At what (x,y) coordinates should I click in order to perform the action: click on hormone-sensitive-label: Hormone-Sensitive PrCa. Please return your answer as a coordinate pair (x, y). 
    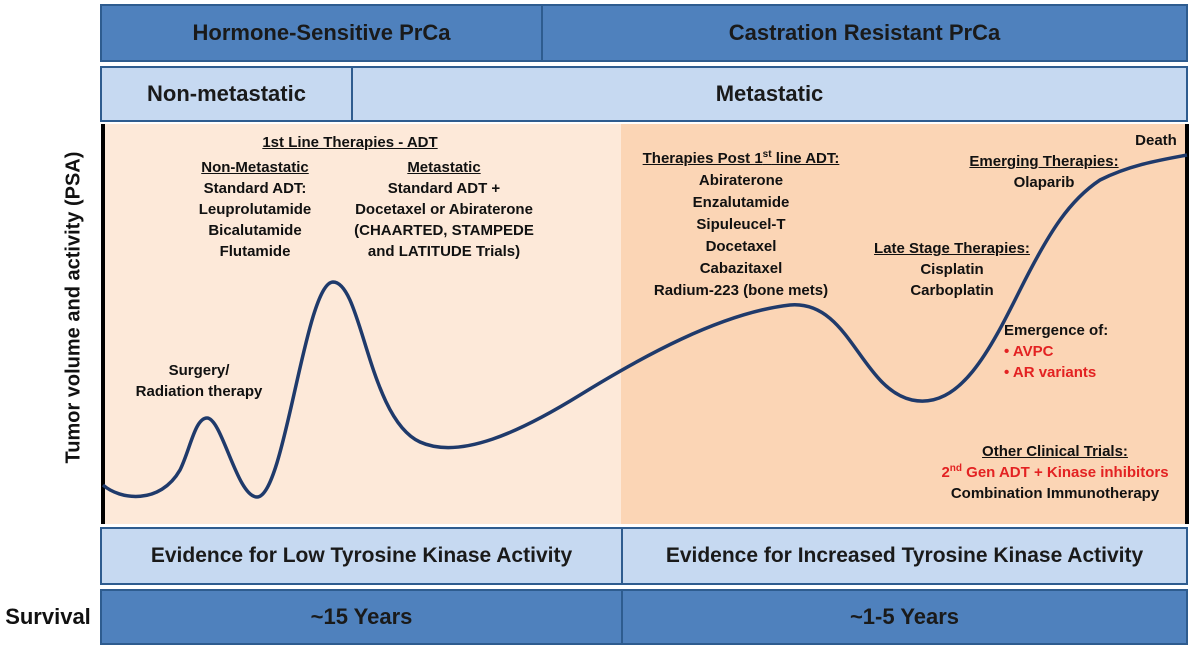
    Looking at the image, I should click on (321, 32).